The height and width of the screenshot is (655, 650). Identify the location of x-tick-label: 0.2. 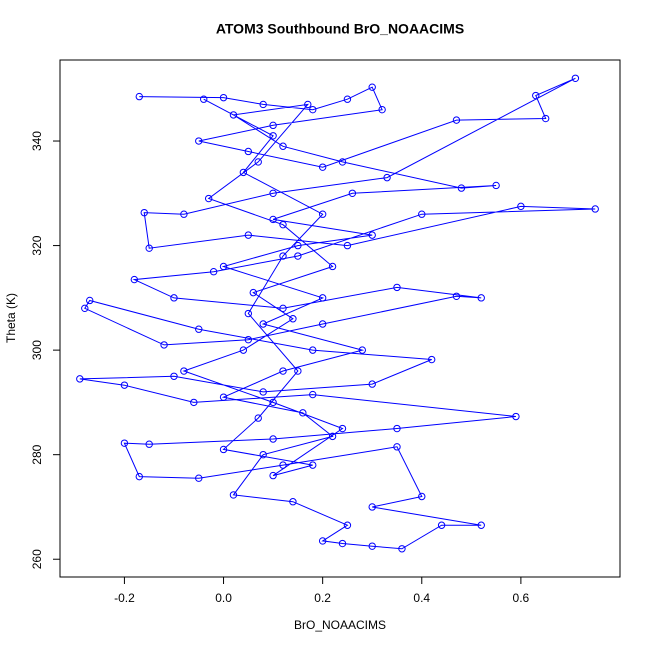
(322, 598).